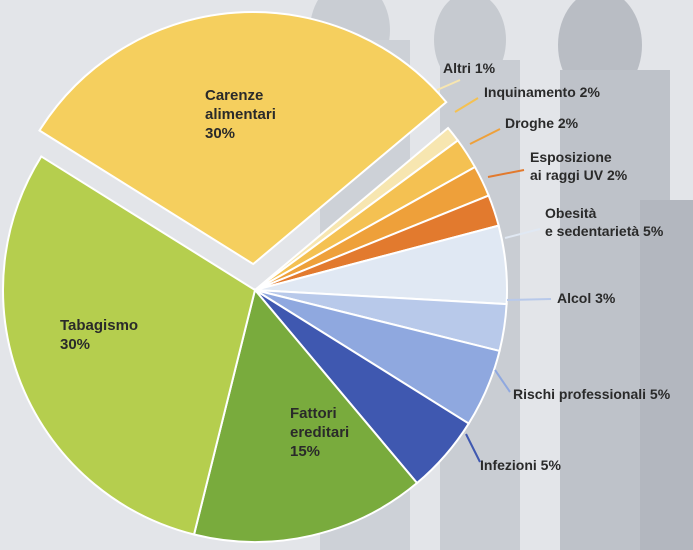 This screenshot has height=550, width=693. I want to click on slice-label-line: alimentari, so click(240, 114).